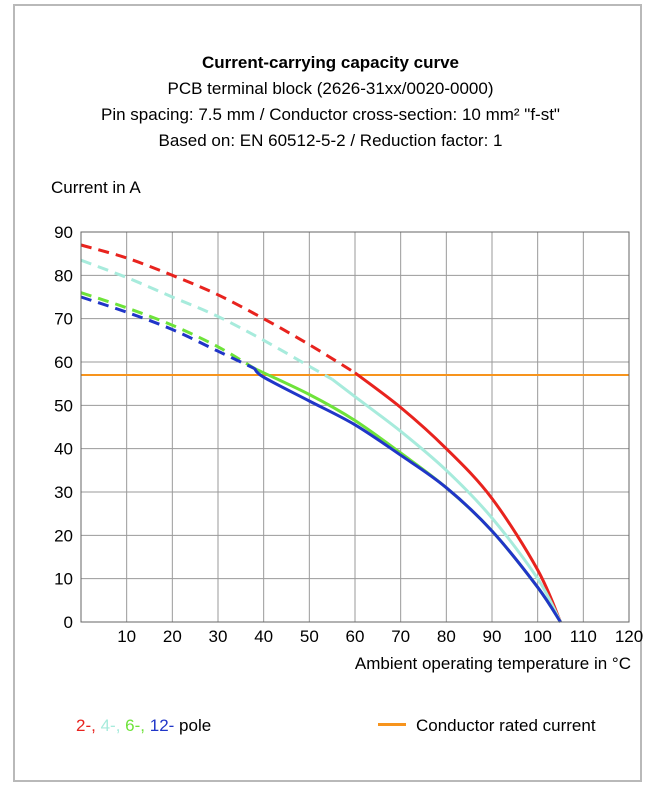 The image size is (661, 786). I want to click on y-axis-label: Current in A, so click(96, 187).